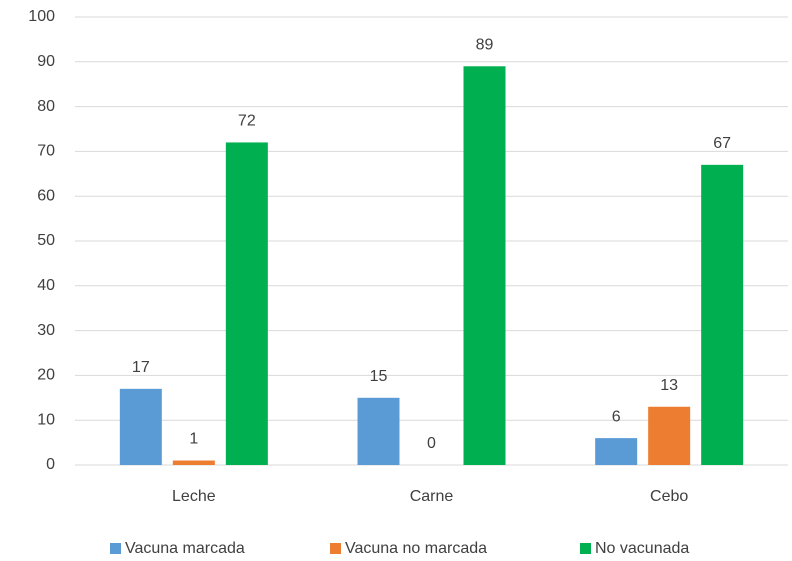 This screenshot has height=561, width=792. I want to click on legend-label: No vacunada, so click(642, 548).